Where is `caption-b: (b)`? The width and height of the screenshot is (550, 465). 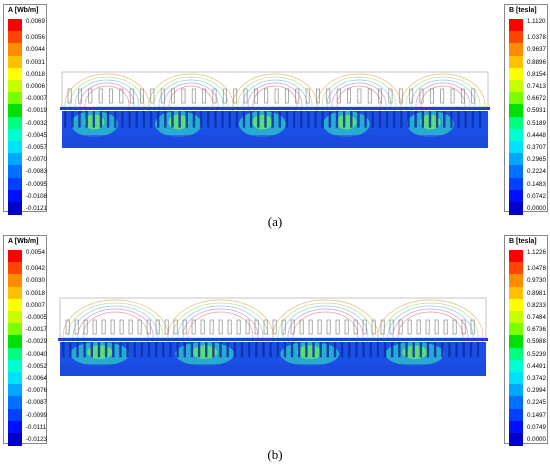 caption-b: (b) is located at coordinates (275, 454).